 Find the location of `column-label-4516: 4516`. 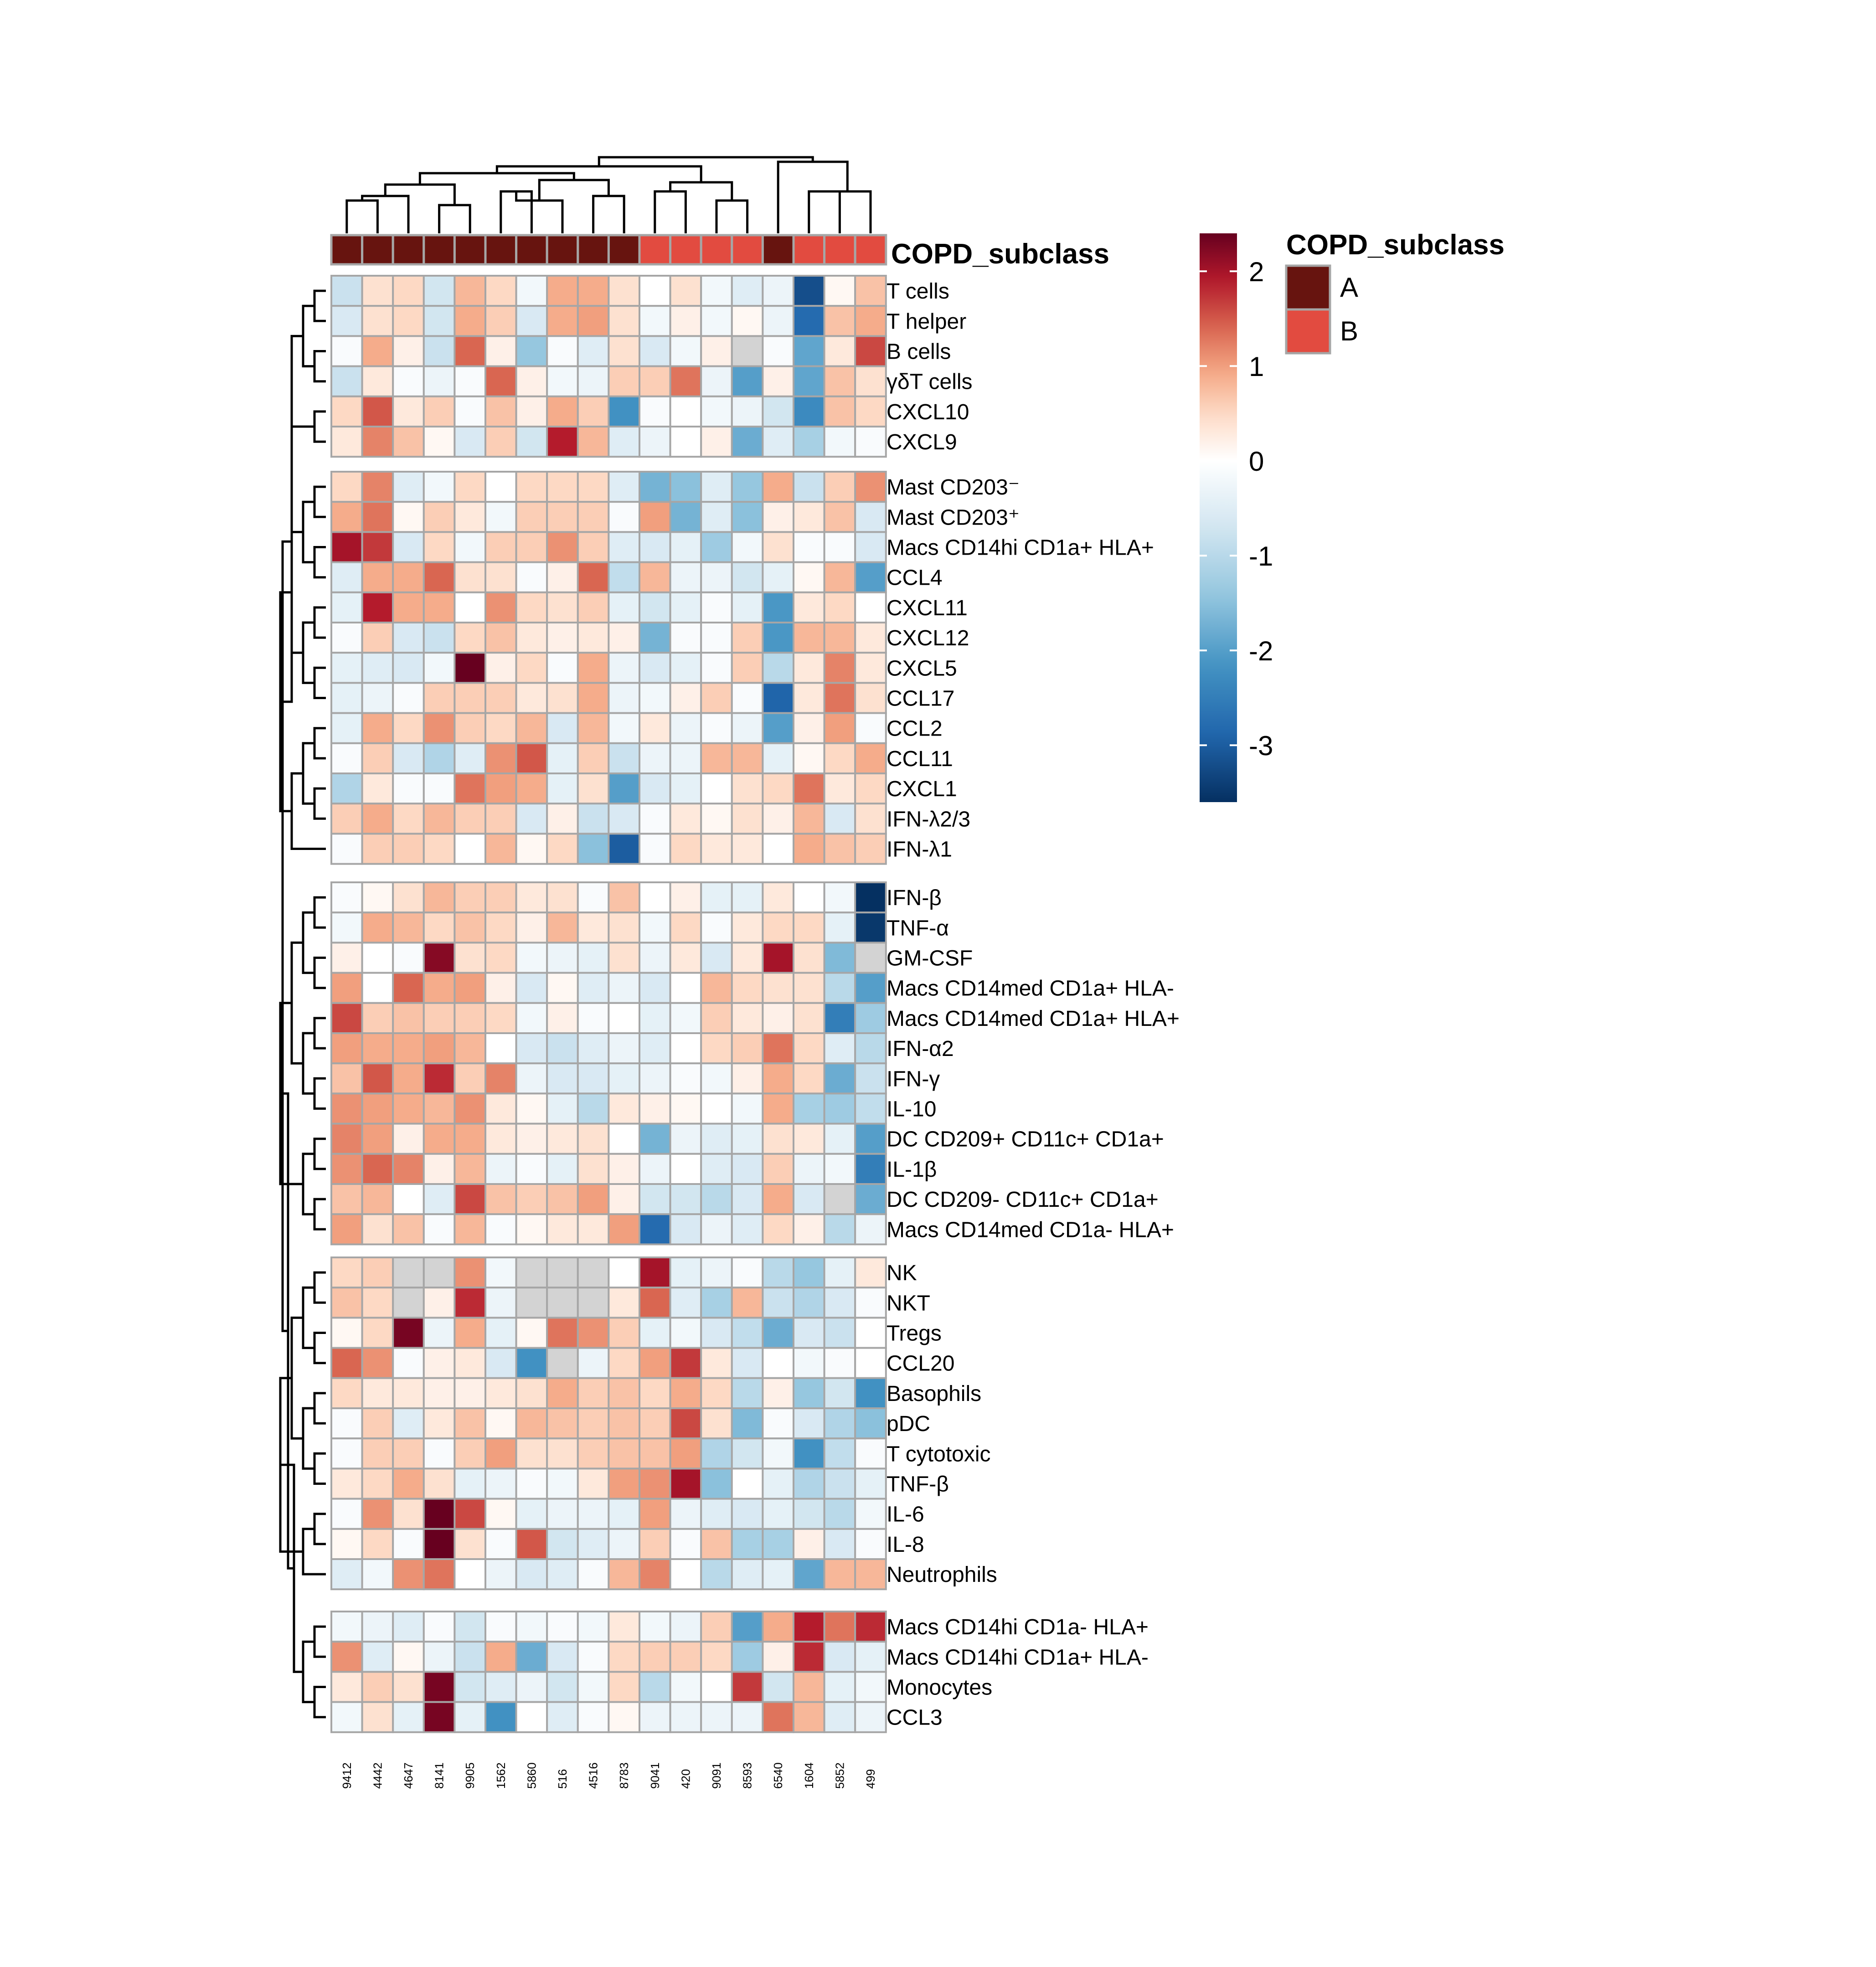

column-label-4516: 4516 is located at coordinates (593, 1775).